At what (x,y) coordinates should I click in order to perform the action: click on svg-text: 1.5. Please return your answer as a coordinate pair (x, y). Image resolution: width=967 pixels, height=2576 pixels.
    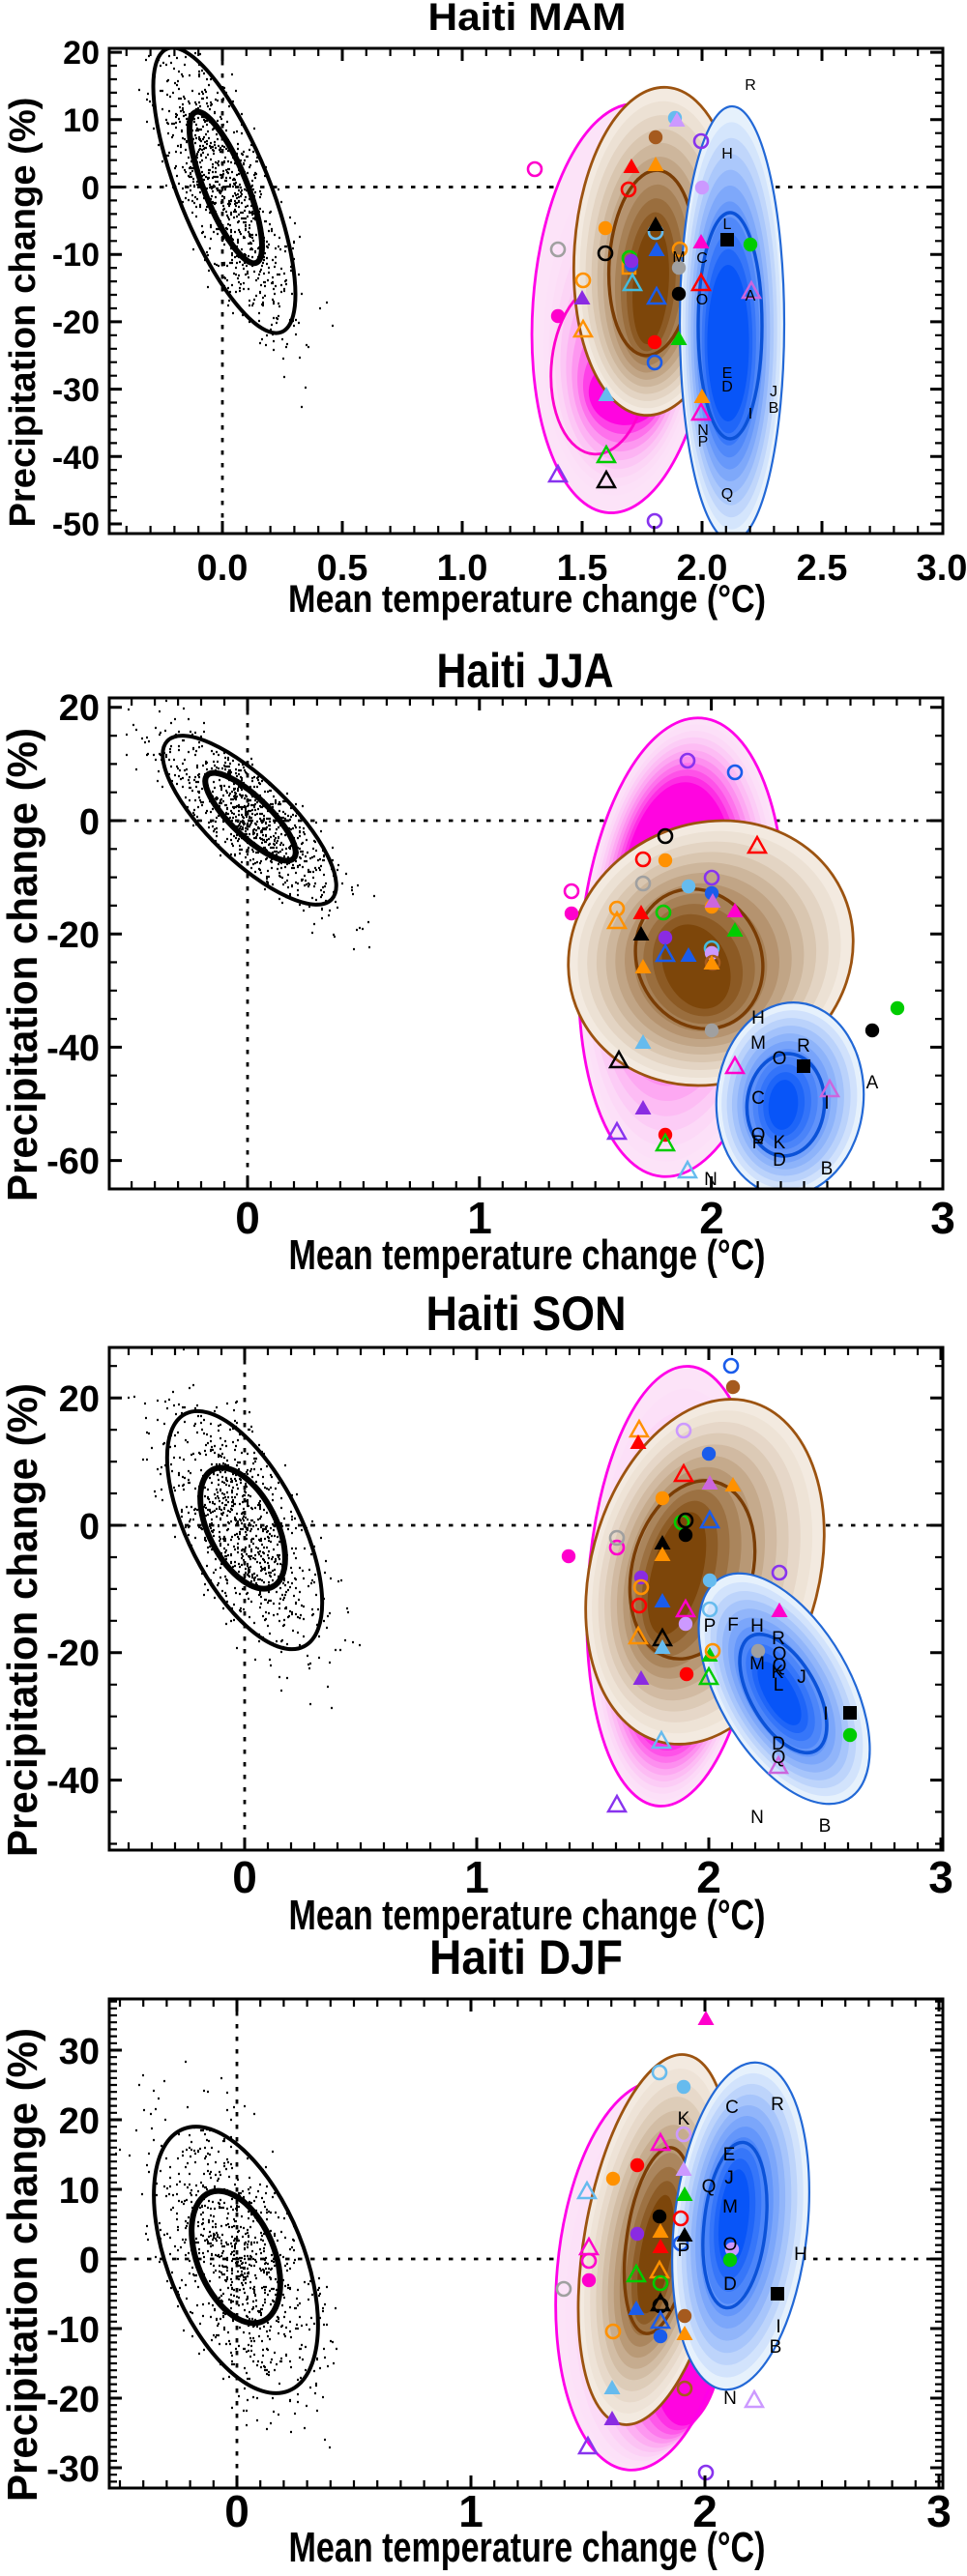
    Looking at the image, I should click on (582, 568).